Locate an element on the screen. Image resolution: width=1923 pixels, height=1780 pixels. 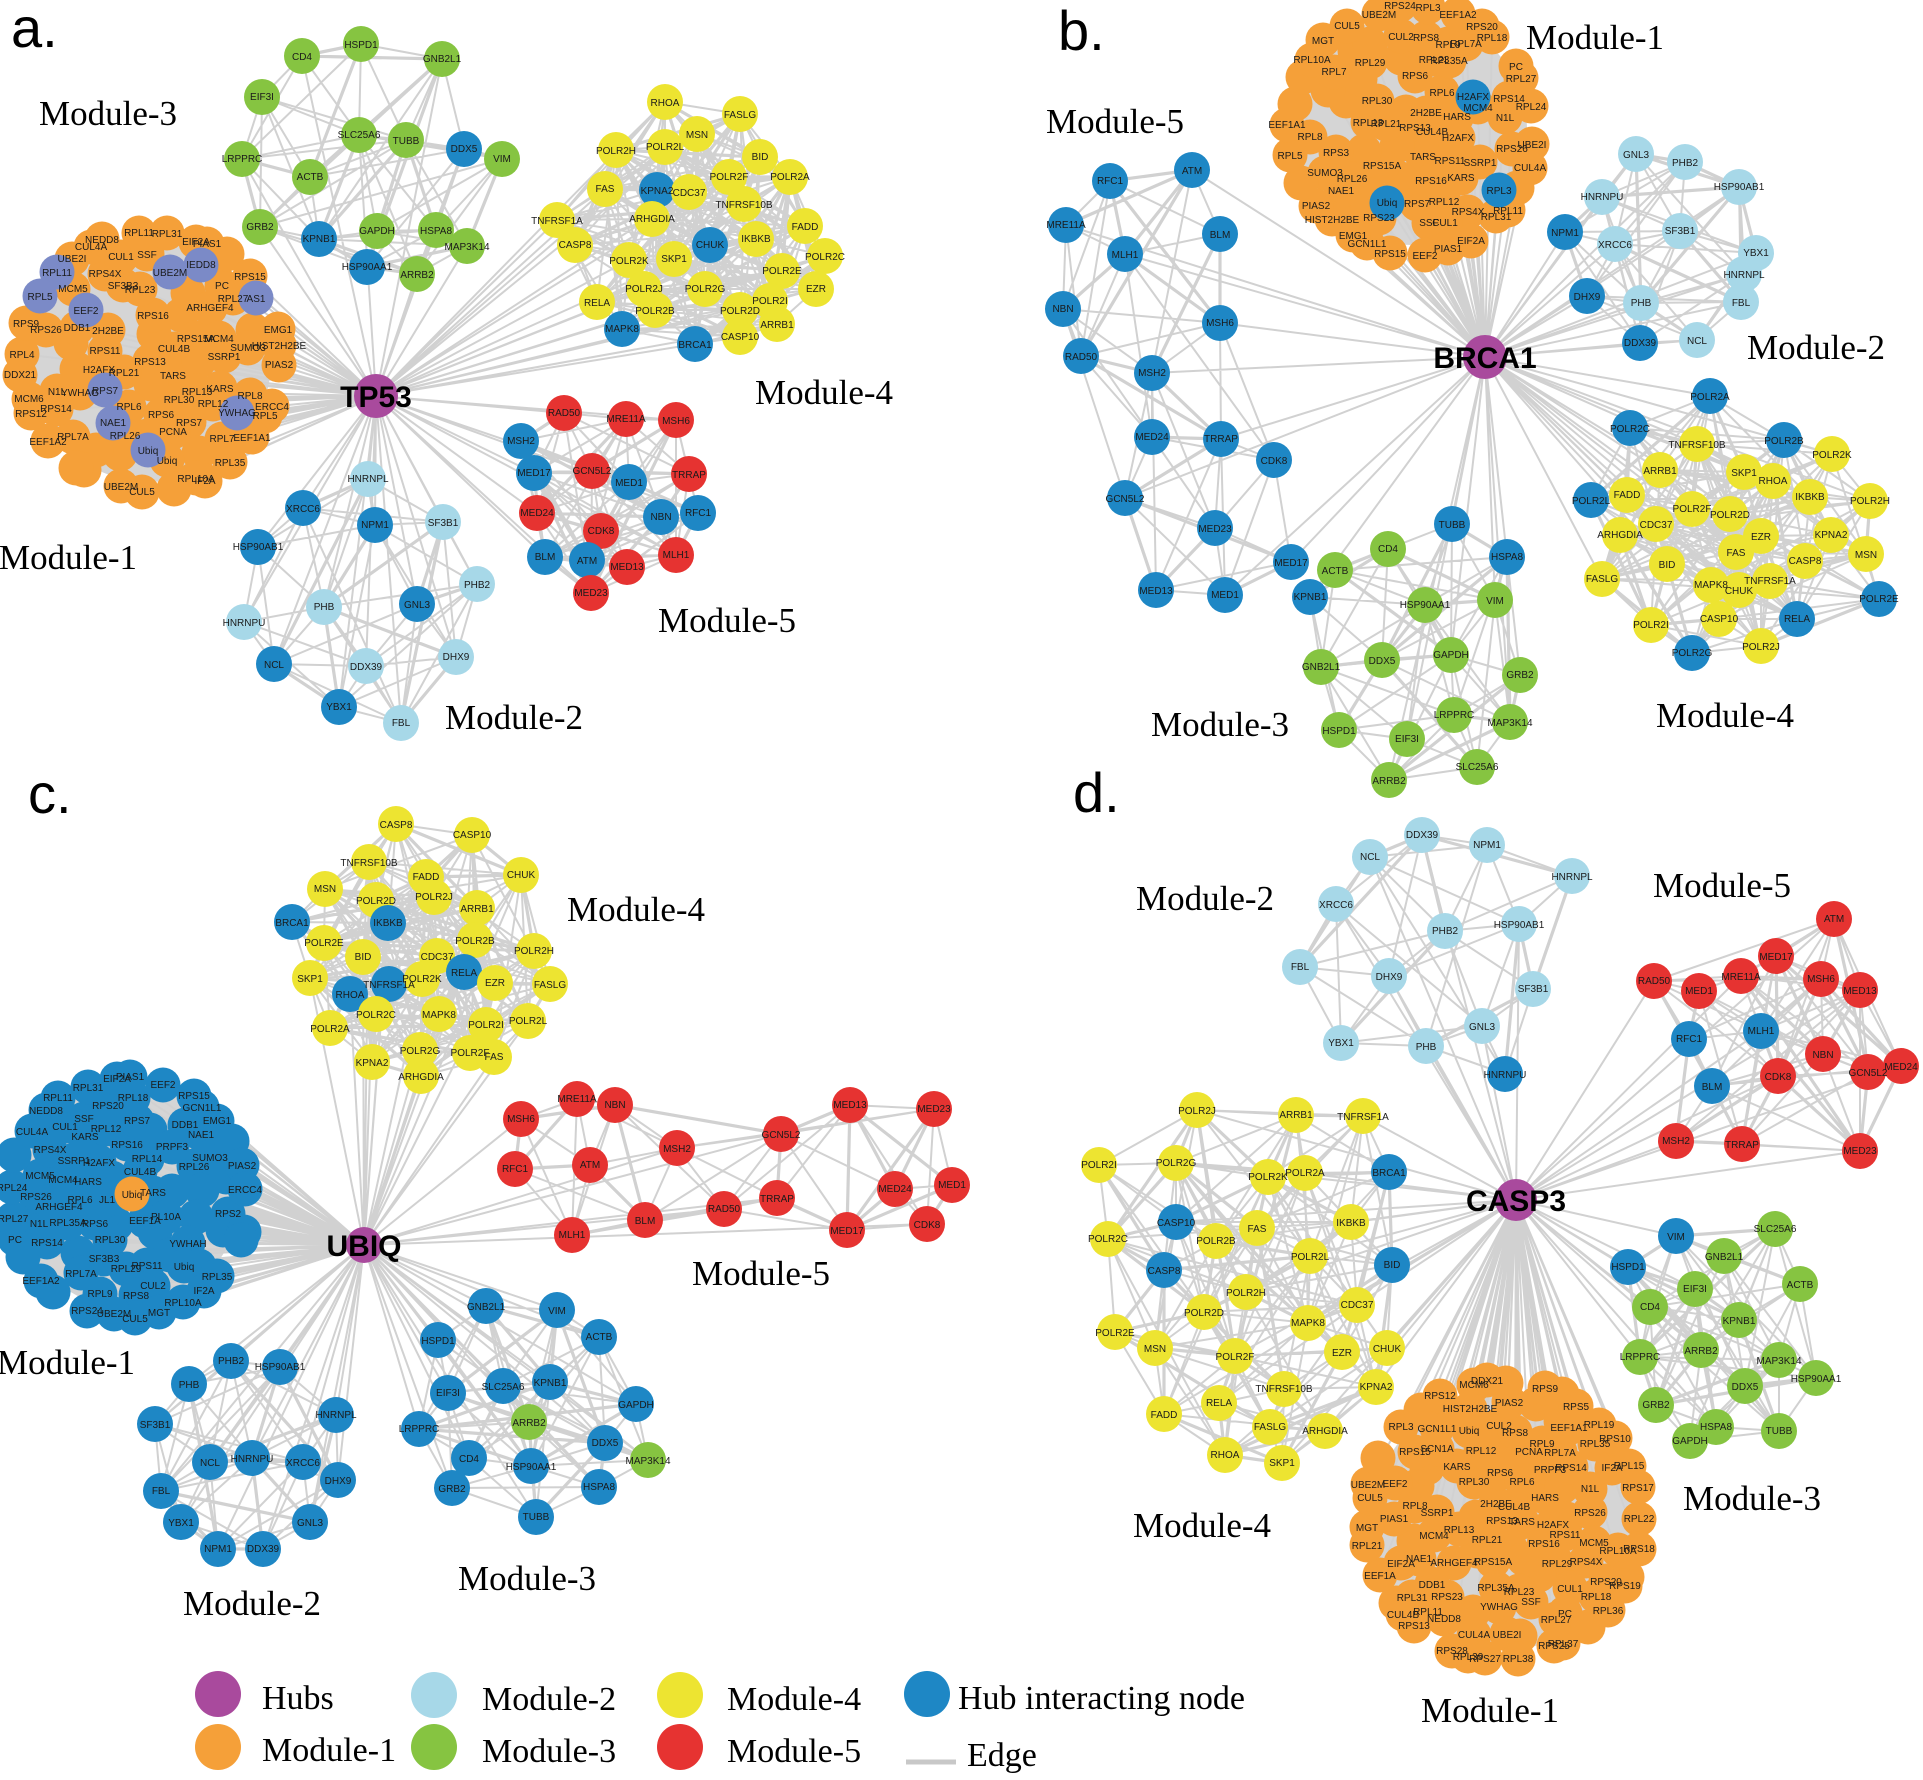
svg-text: POLR2L is located at coordinates (1310, 1257).